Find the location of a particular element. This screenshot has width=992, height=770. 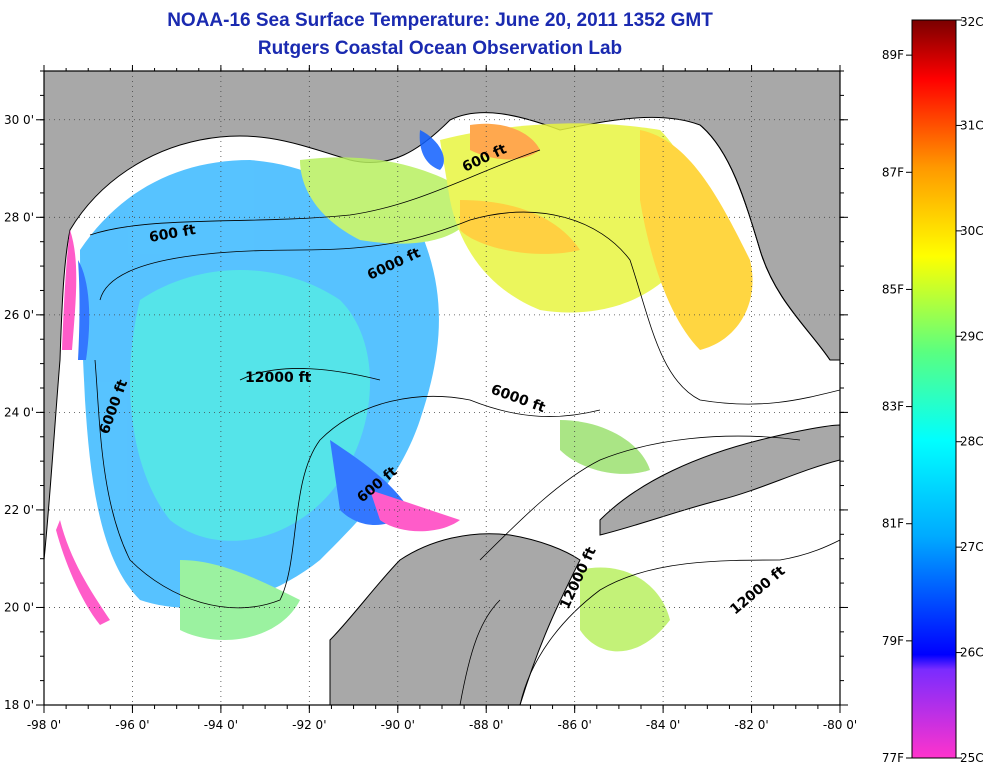

map-subtitle: Rutgers Coastal Ocean Observation Lab is located at coordinates (440, 48).